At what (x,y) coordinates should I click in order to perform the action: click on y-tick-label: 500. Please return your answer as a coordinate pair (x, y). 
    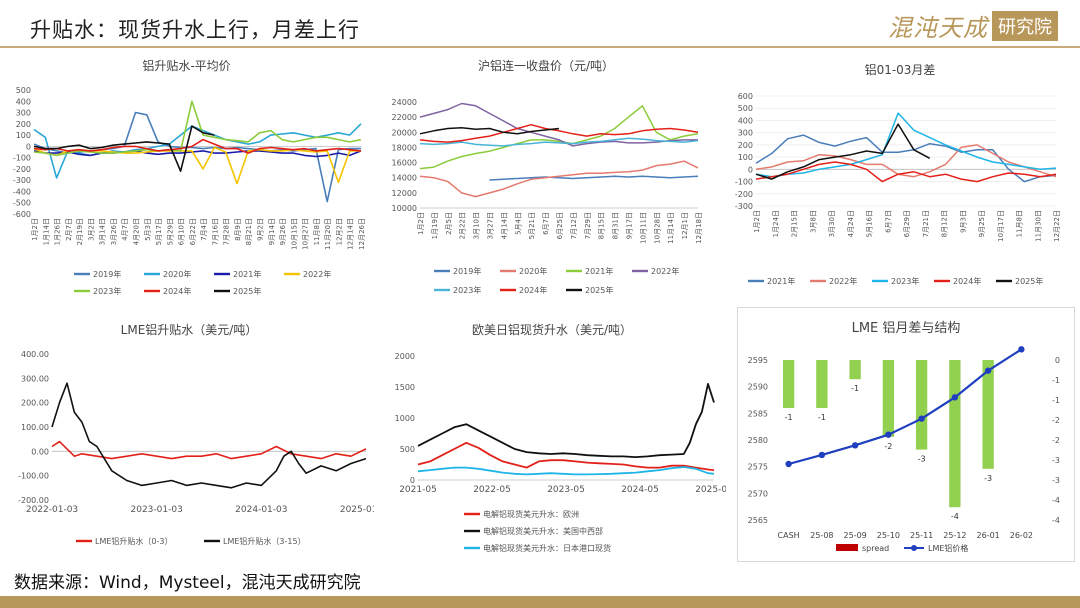
    Looking at the image, I should click on (23, 90).